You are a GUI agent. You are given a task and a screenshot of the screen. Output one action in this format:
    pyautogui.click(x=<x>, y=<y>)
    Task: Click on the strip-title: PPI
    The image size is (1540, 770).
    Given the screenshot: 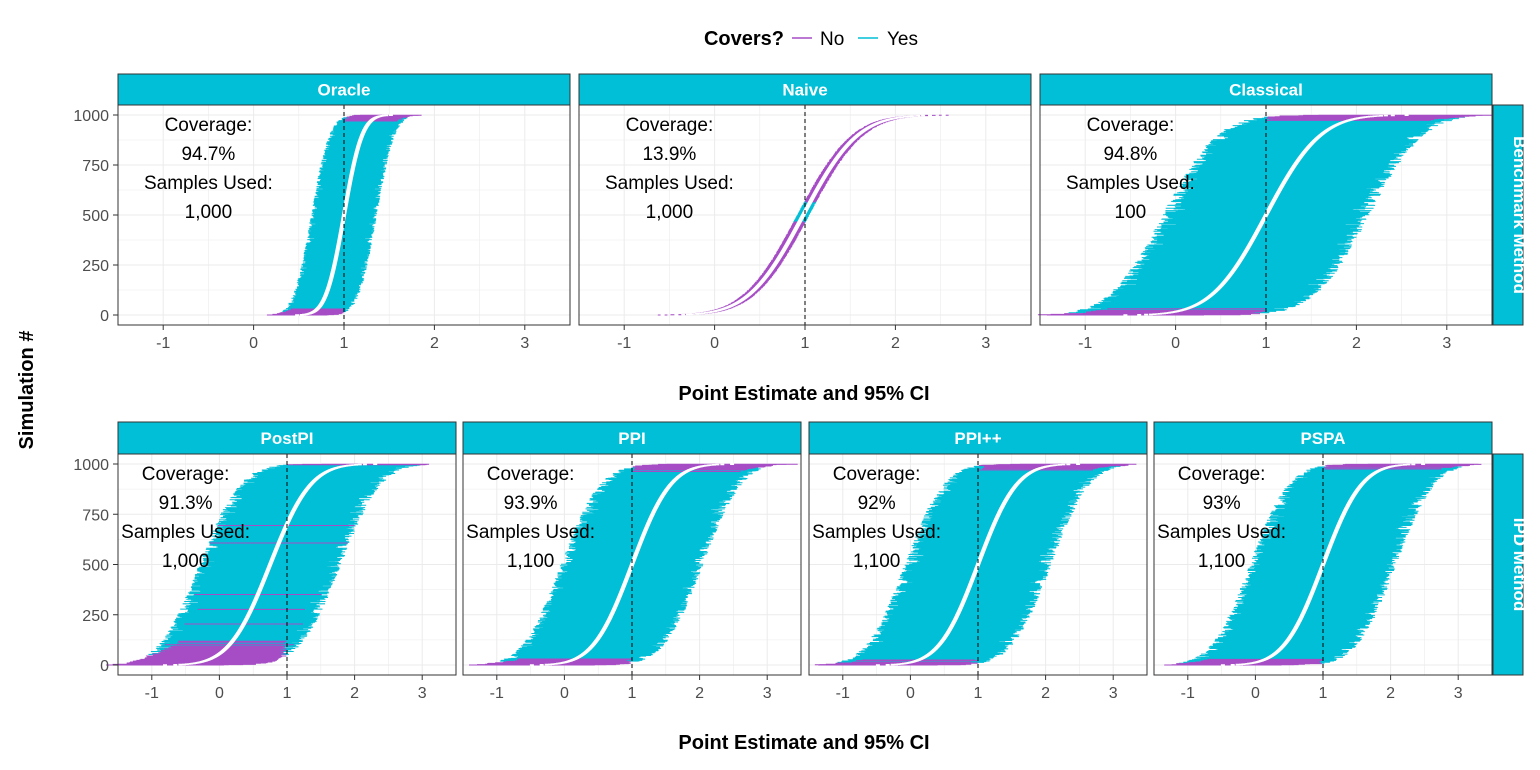 What is the action you would take?
    pyautogui.click(x=631, y=438)
    